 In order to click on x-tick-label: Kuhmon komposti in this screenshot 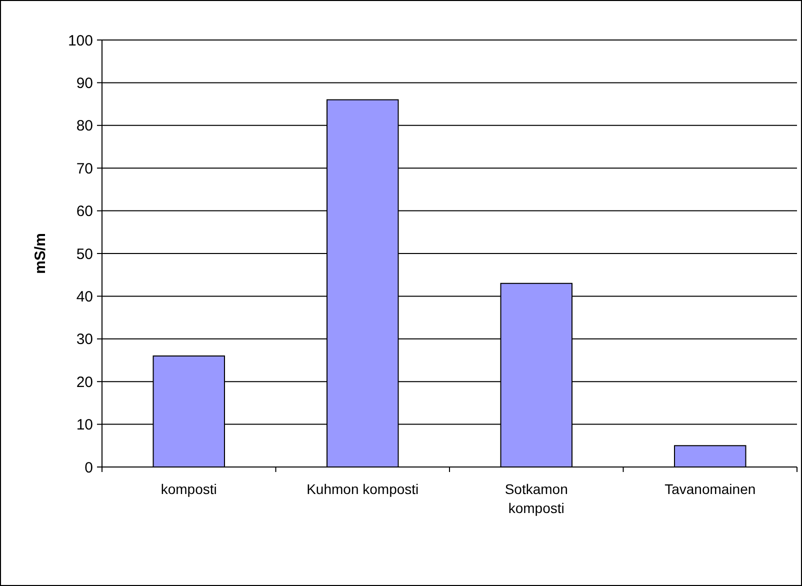, I will do `click(362, 489)`.